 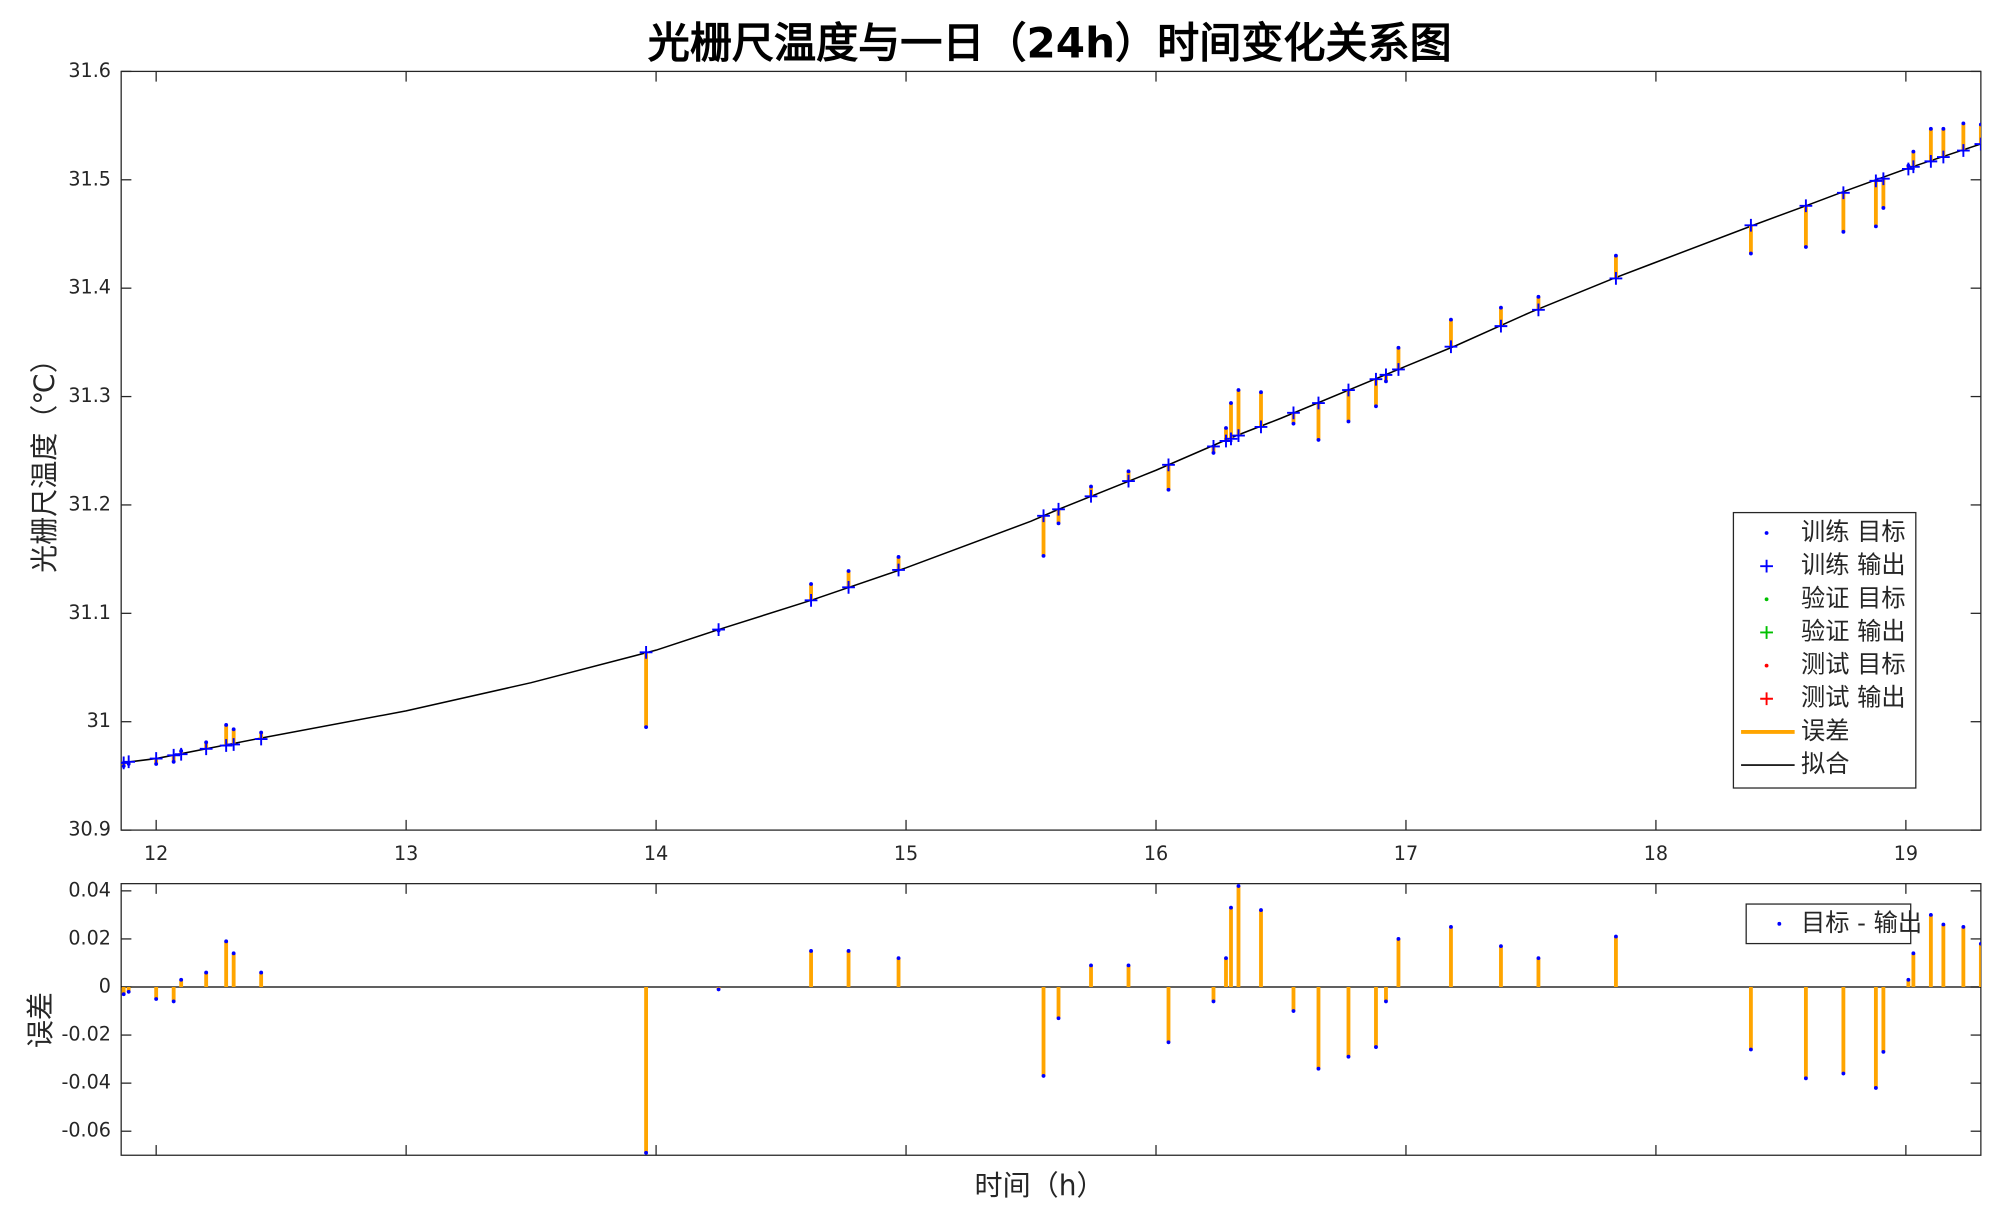 What do you see at coordinates (105, 986) in the screenshot?
I see `y-tick-label: 0` at bounding box center [105, 986].